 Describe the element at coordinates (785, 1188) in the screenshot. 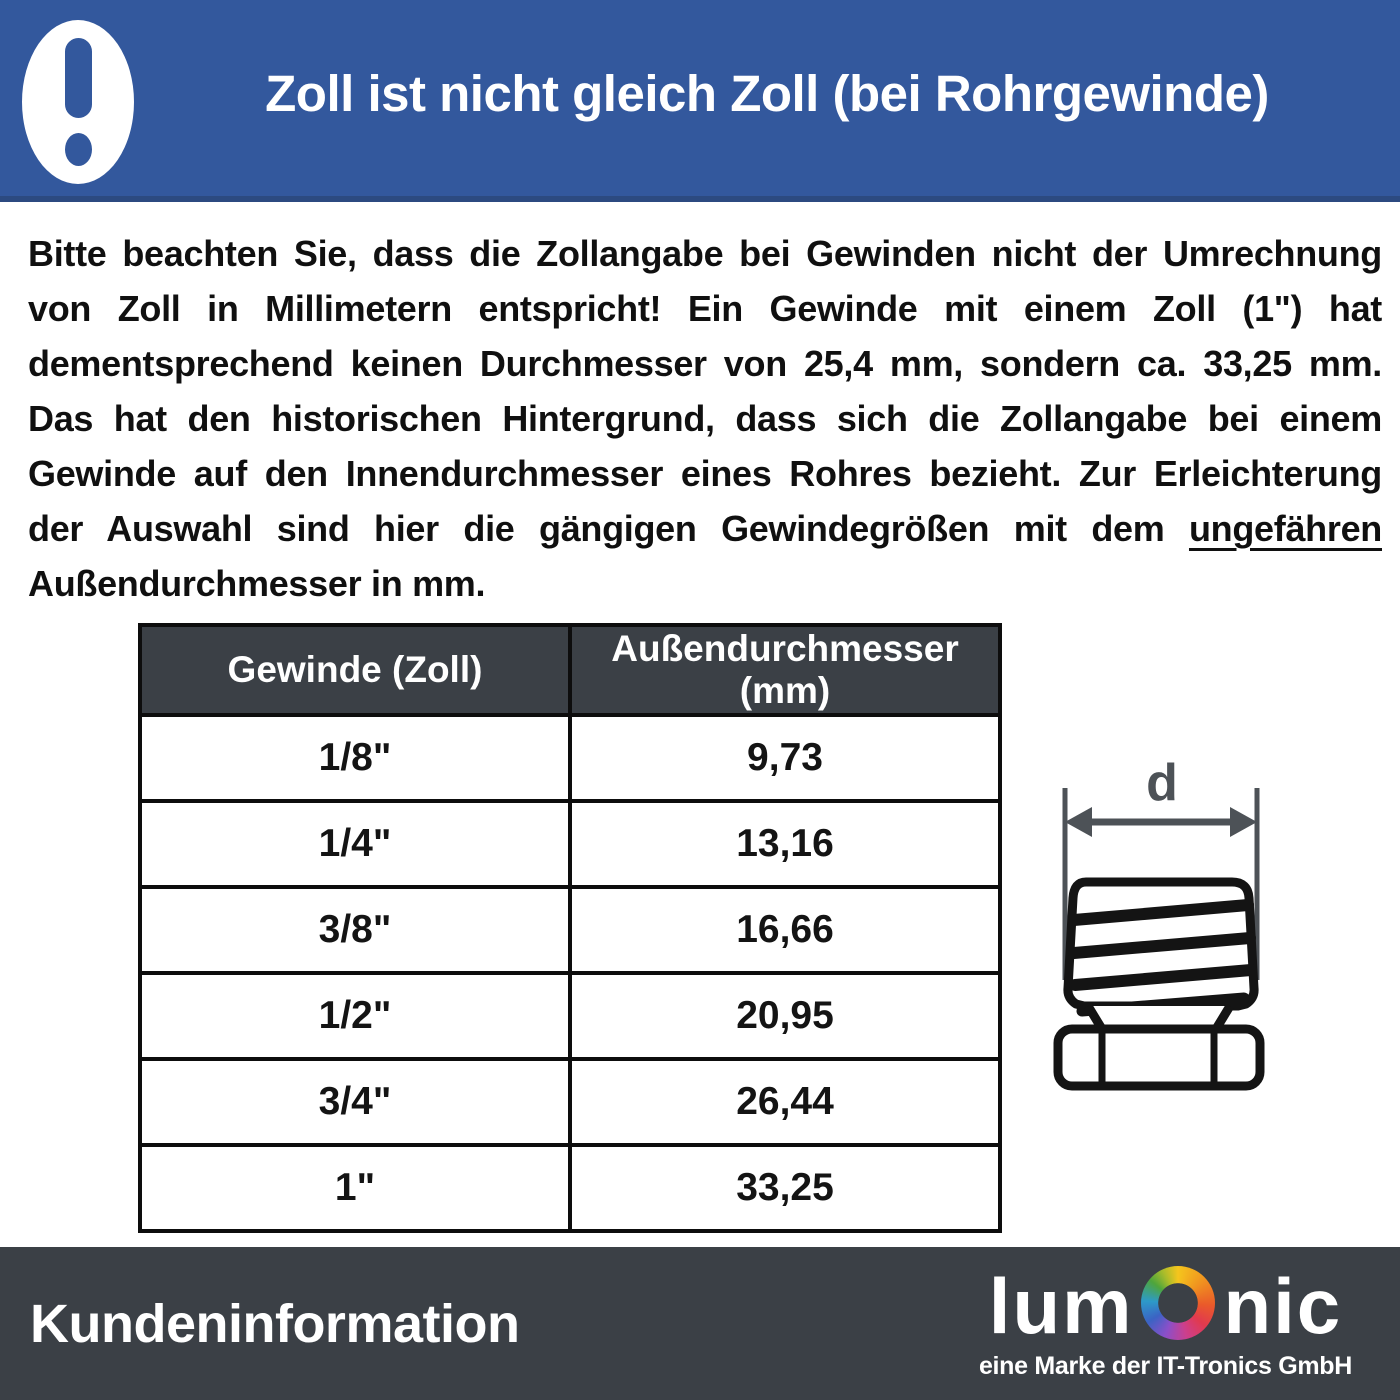

I see `cell-durchmesser: 33,25` at that location.